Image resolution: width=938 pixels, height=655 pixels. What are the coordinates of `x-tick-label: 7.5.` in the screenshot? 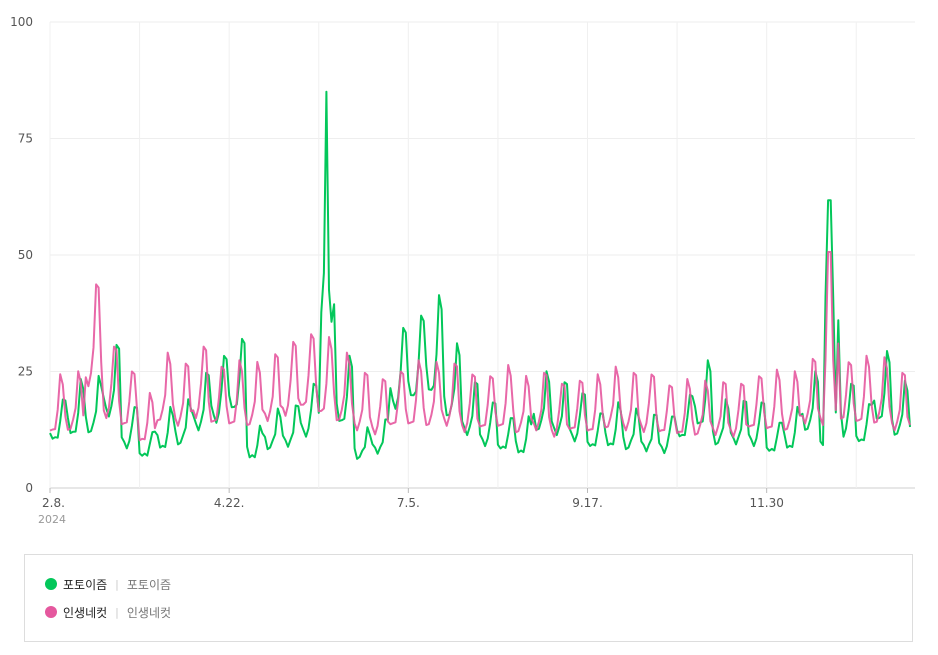 It's located at (408, 503).